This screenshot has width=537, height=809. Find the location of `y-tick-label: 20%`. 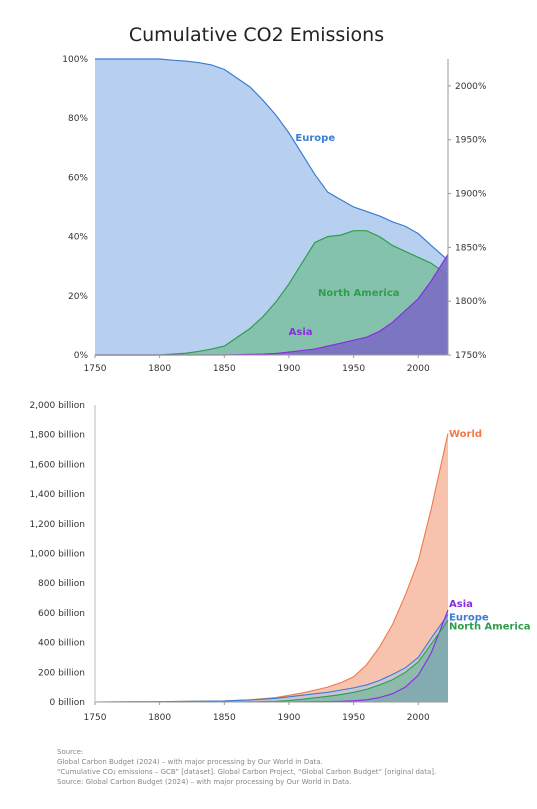

y-tick-label: 20% is located at coordinates (78, 297).